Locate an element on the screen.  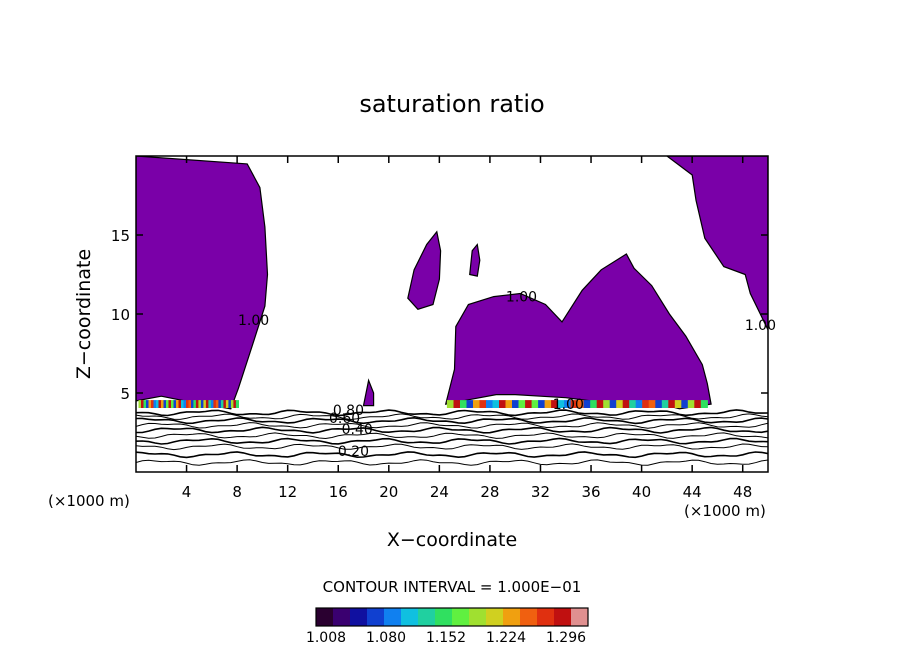
region-cell-b is located at coordinates (475, 260).